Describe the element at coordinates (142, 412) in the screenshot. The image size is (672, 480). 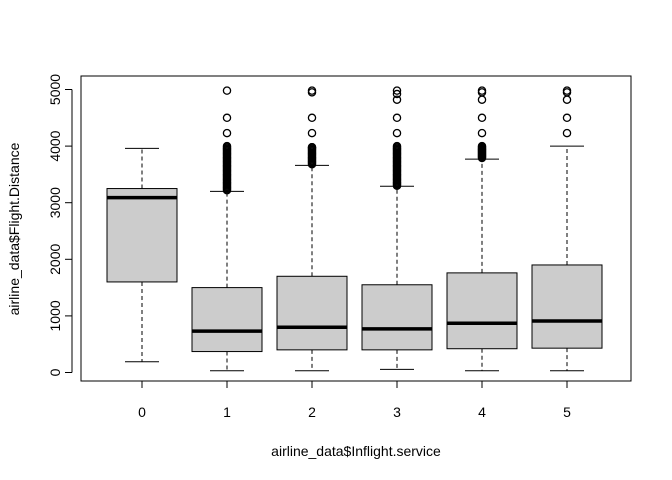
I see `x-tick-label: 0` at that location.